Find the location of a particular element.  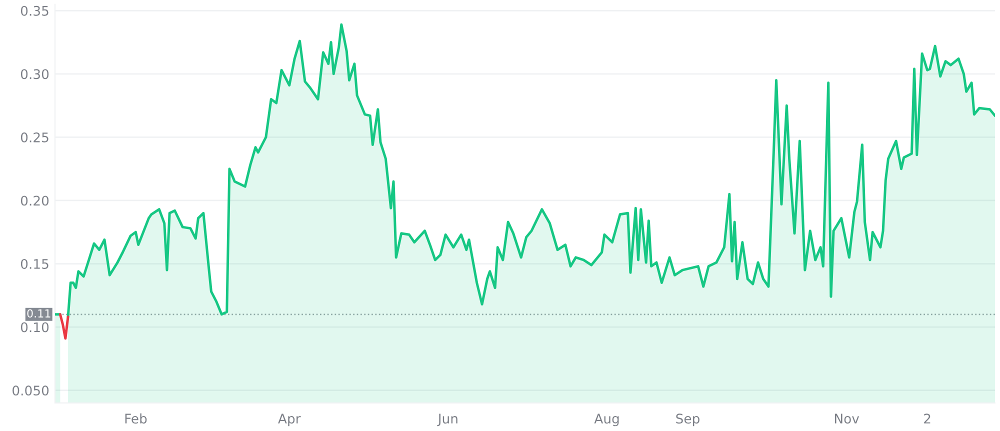

y-tick-label: 0.050 is located at coordinates (30, 391).